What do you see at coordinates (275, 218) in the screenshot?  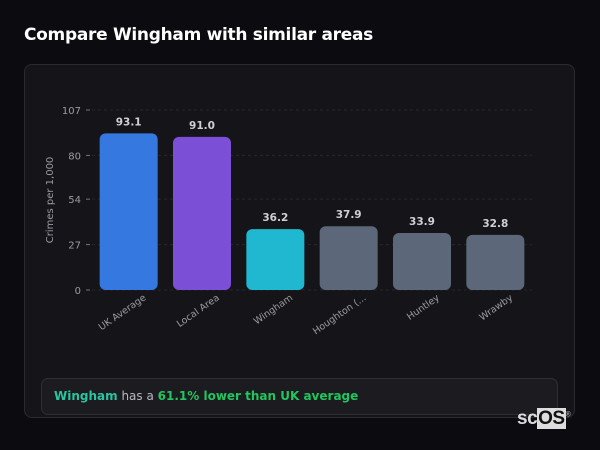 I see `data-label: 36.2` at bounding box center [275, 218].